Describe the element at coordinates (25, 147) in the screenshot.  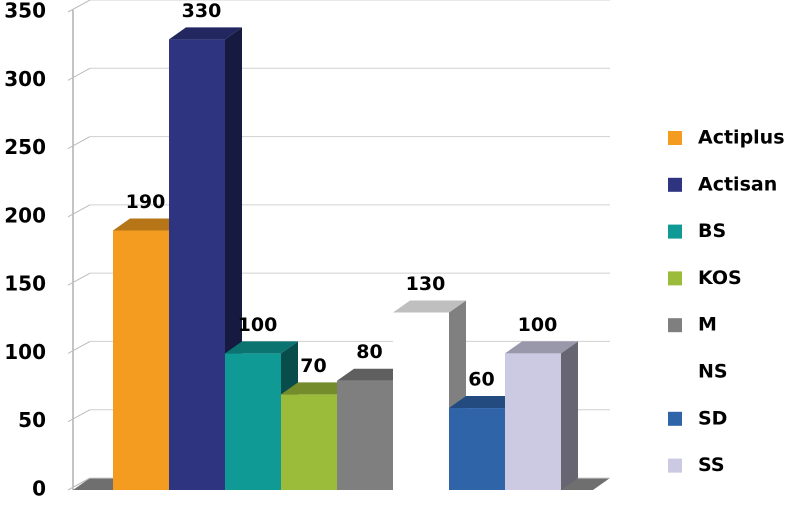
I see `y-tick-label: 250` at that location.